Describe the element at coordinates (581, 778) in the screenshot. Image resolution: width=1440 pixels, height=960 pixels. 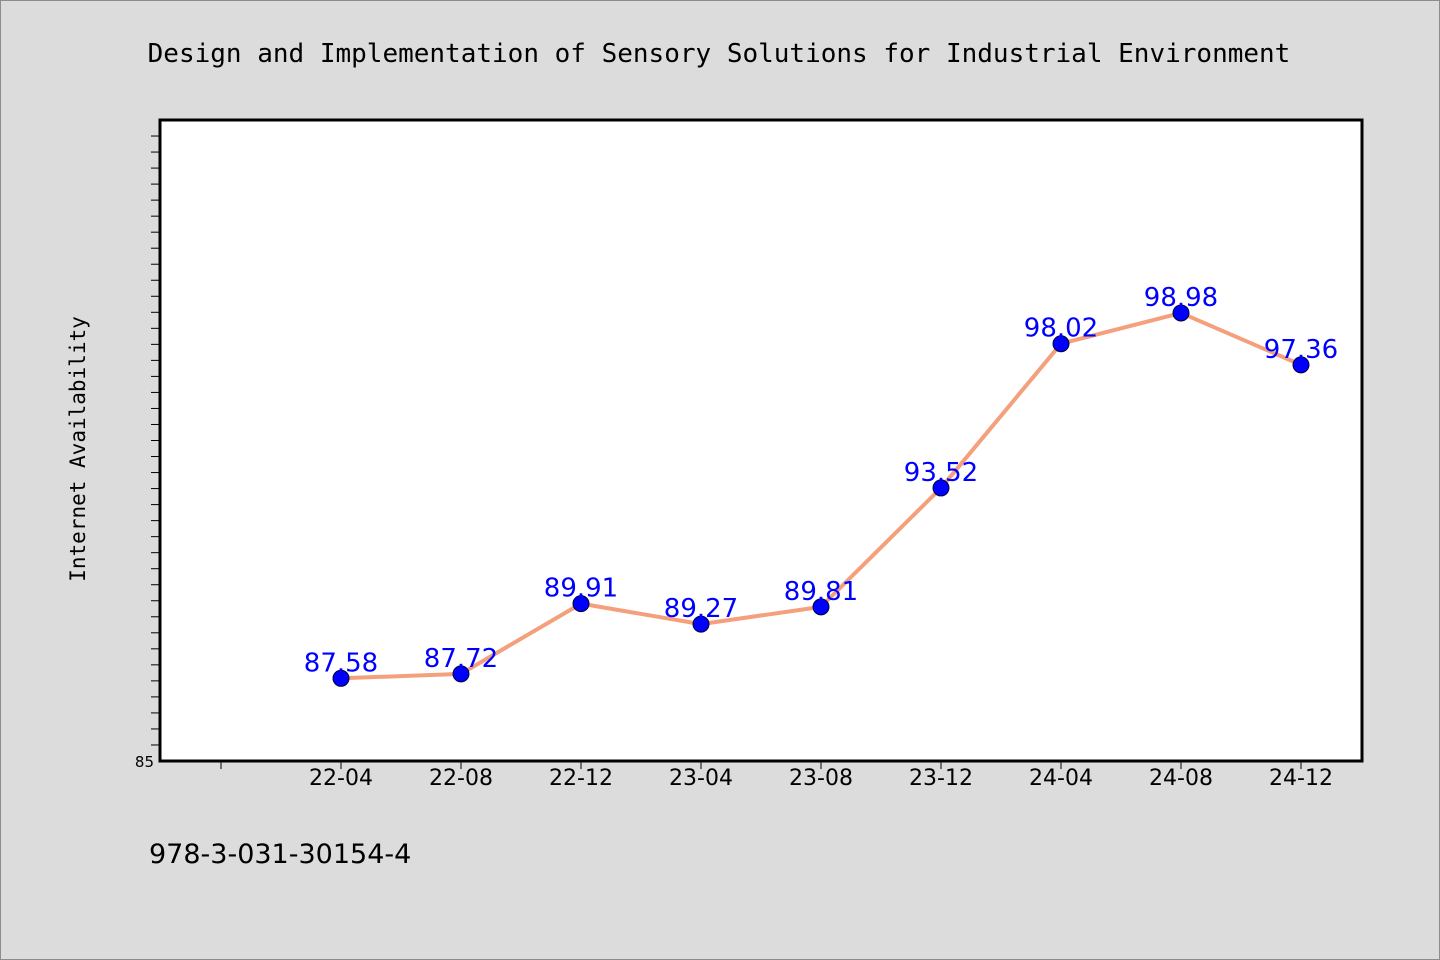
I see `x-tick-label: 22-12` at that location.